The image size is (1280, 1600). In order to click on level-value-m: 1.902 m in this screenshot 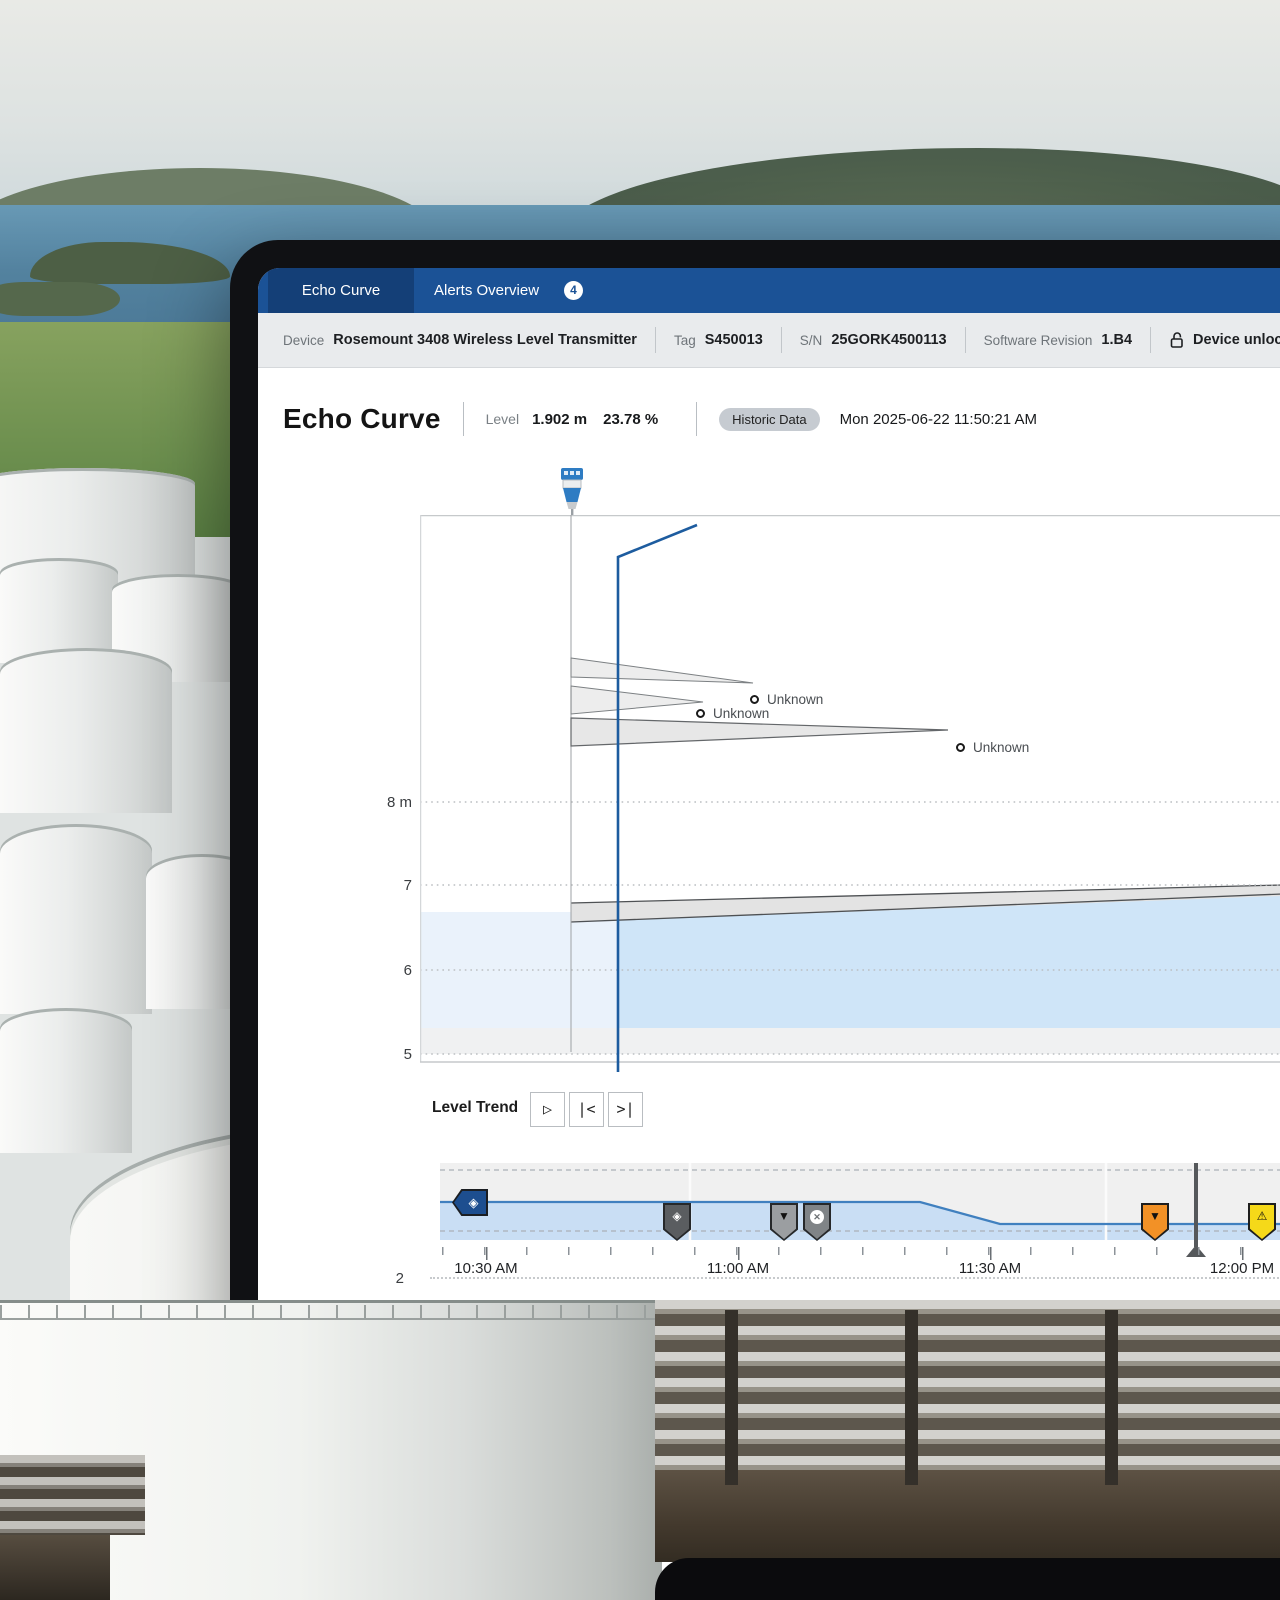, I will do `click(560, 419)`.